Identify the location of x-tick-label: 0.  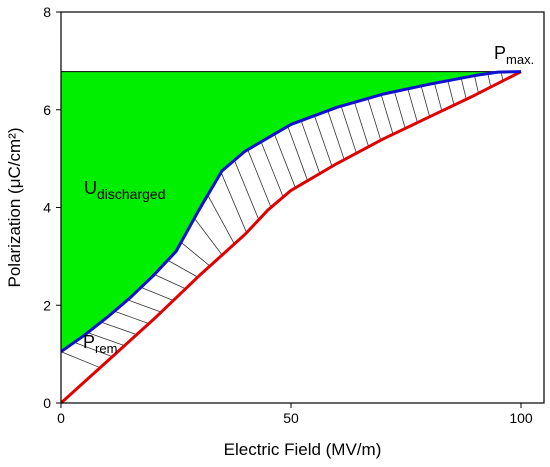
(61, 418).